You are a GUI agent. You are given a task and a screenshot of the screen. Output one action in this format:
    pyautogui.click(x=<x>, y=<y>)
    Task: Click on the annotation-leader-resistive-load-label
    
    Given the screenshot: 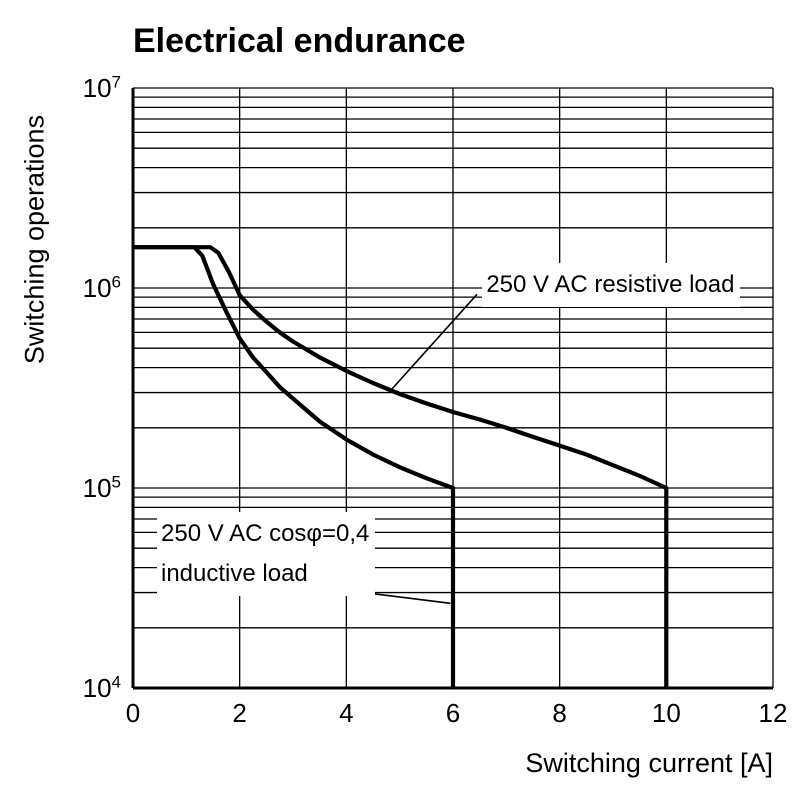 What is the action you would take?
    pyautogui.click(x=433, y=342)
    